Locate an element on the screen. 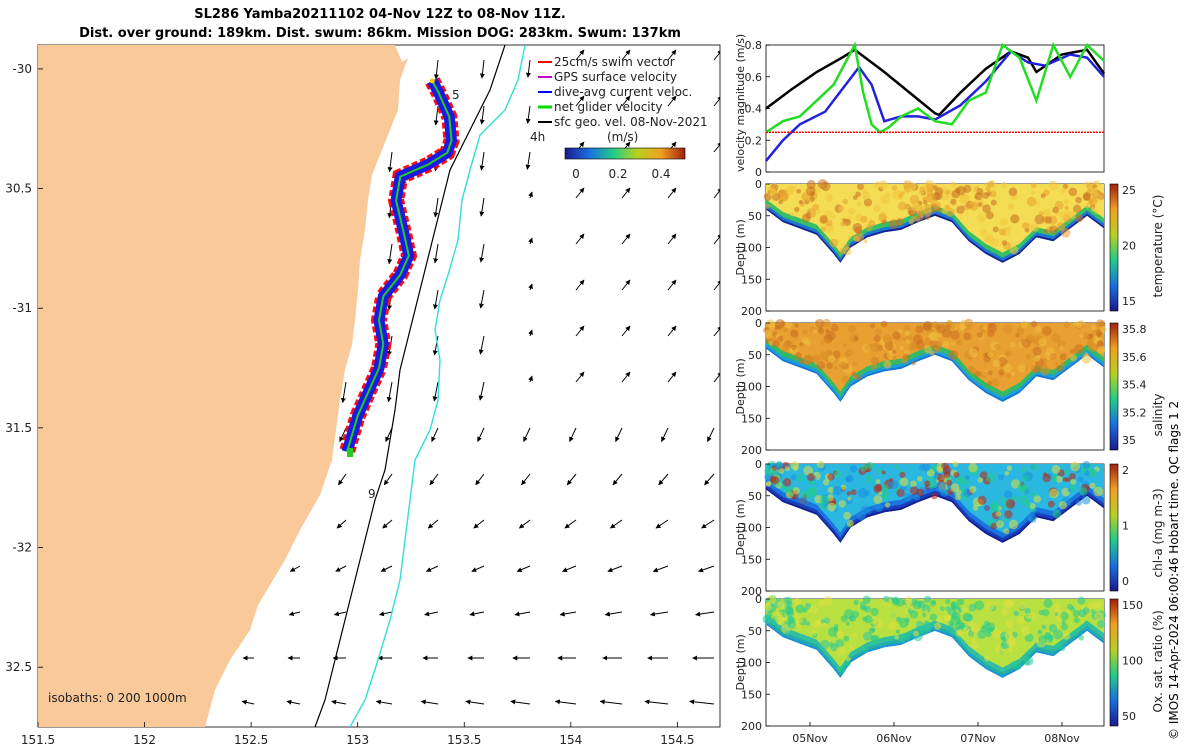 The image size is (1200, 750). section-colorbar-tick: 50 is located at coordinates (1129, 716).